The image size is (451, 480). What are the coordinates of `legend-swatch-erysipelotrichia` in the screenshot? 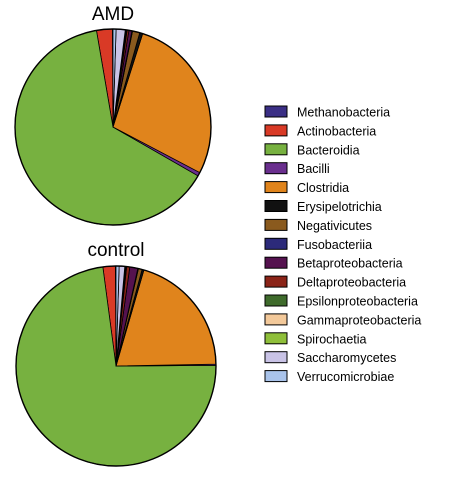 It's located at (276, 206).